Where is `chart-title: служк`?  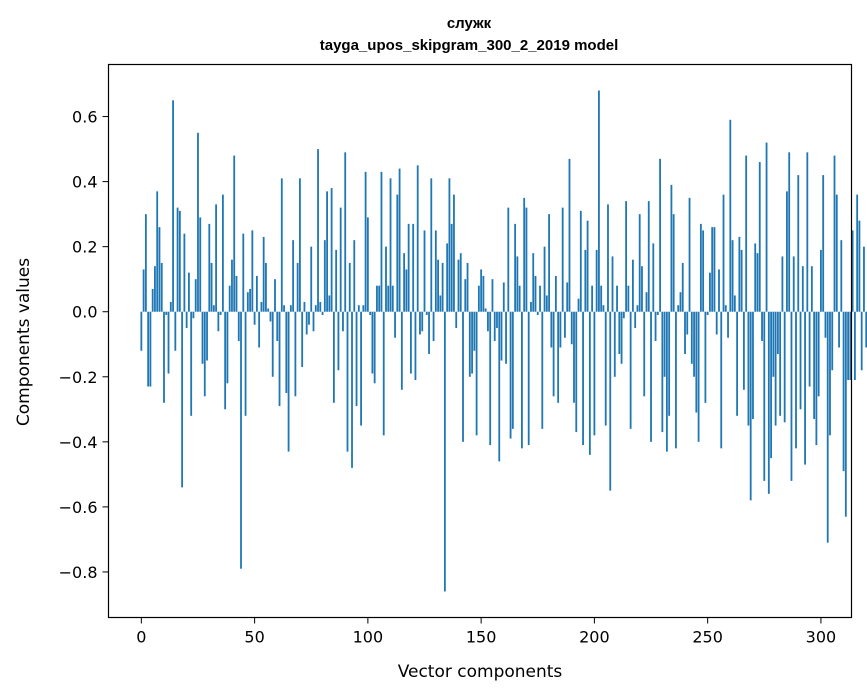
chart-title: служк is located at coordinates (469, 23).